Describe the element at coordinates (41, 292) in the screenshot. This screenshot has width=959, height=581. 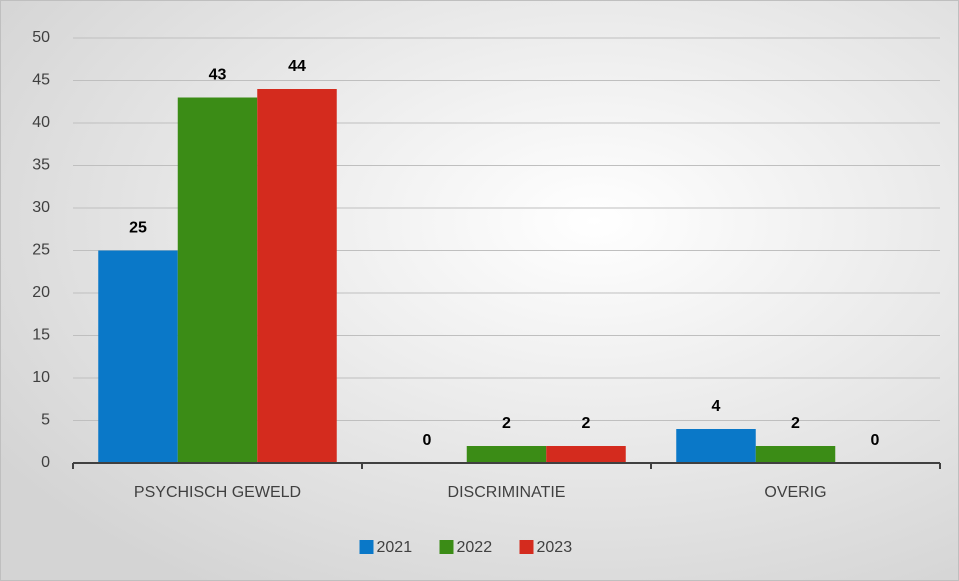
I see `y-tick-label: 20` at that location.